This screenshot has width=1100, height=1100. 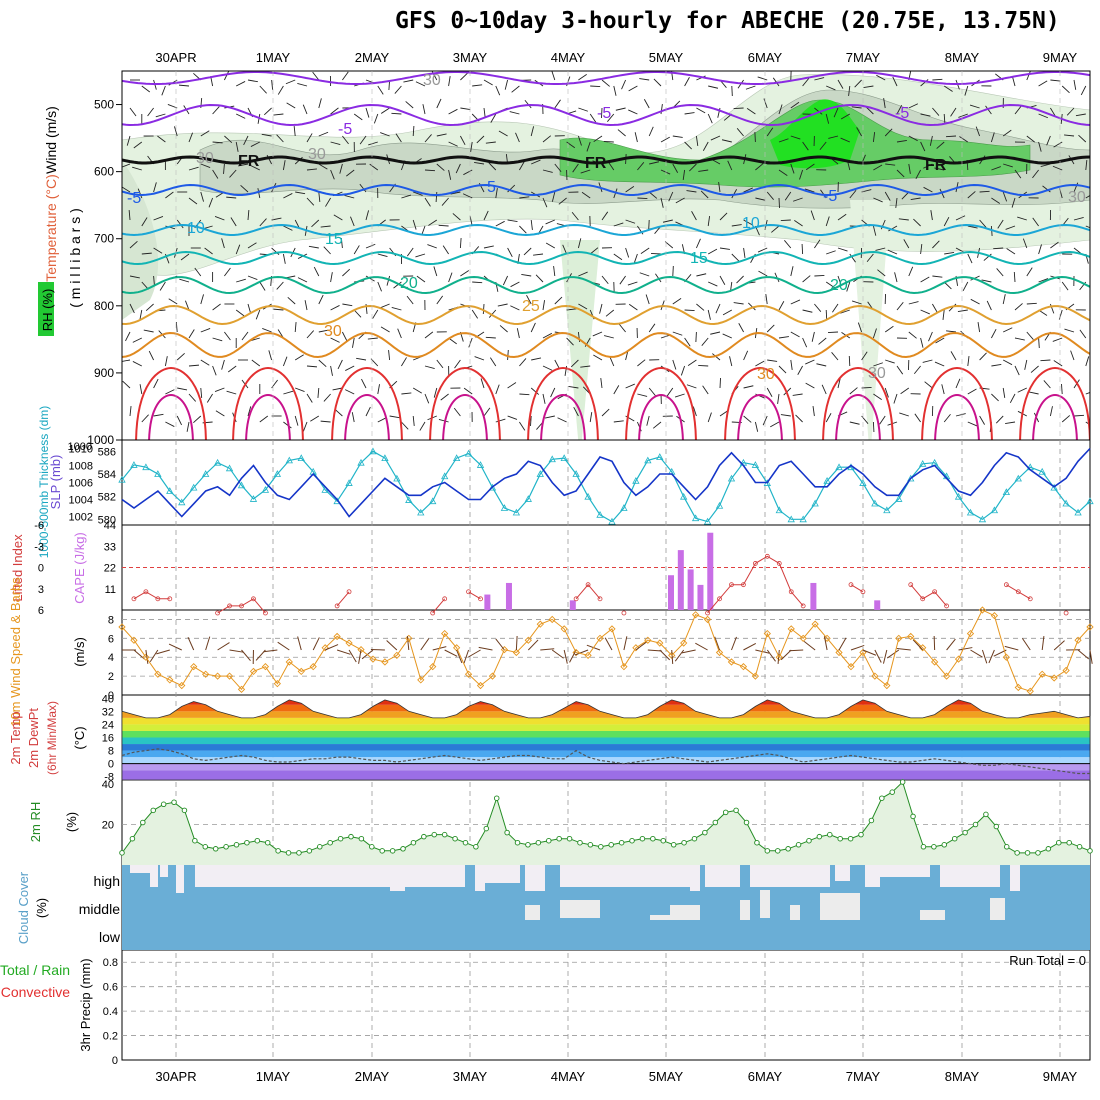 What do you see at coordinates (372, 57) in the screenshot?
I see `date-label-top: 2MAY` at bounding box center [372, 57].